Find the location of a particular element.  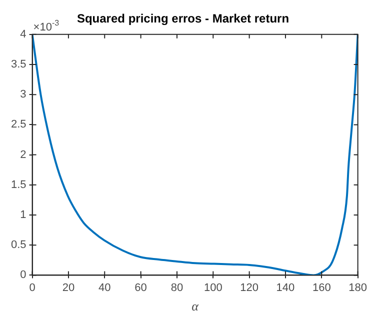

x-tick-label: 100 is located at coordinates (213, 288).